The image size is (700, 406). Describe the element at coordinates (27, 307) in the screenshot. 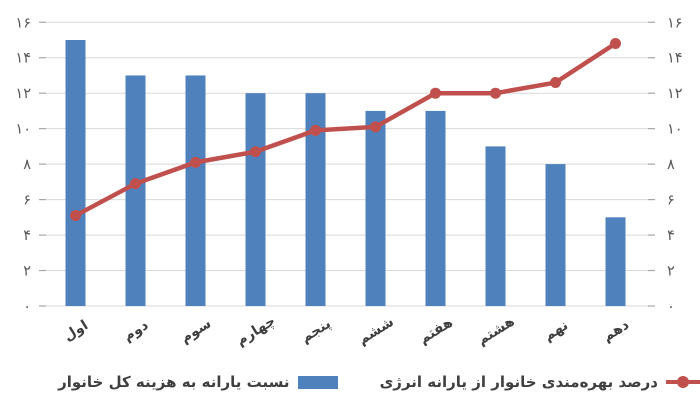

I see `y-axis-tick-label-left: ۰` at that location.